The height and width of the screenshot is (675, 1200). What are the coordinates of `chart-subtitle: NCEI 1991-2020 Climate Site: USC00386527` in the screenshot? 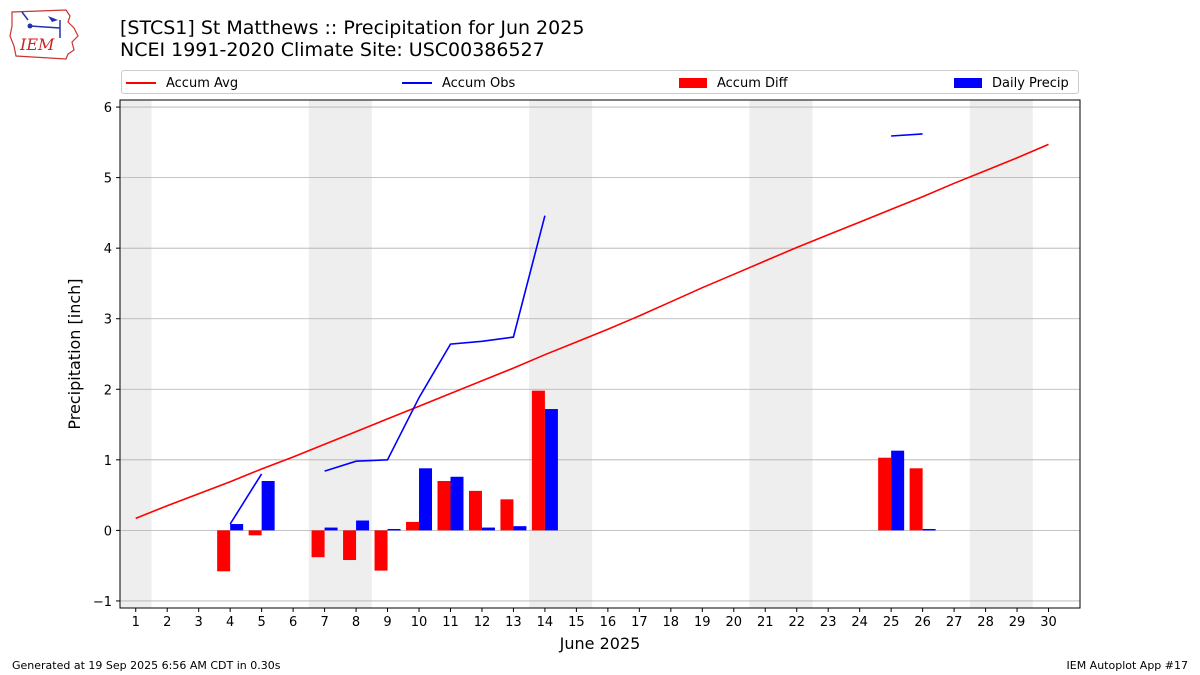 It's located at (332, 50).